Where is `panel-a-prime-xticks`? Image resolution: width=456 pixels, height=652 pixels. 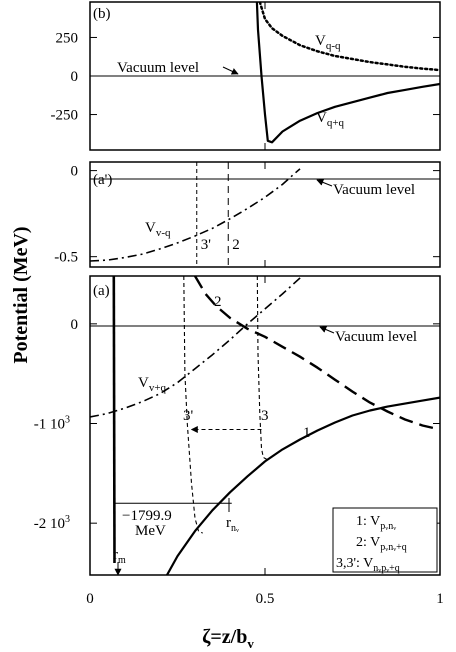
panel-a-prime-xticks is located at coordinates (265, 214).